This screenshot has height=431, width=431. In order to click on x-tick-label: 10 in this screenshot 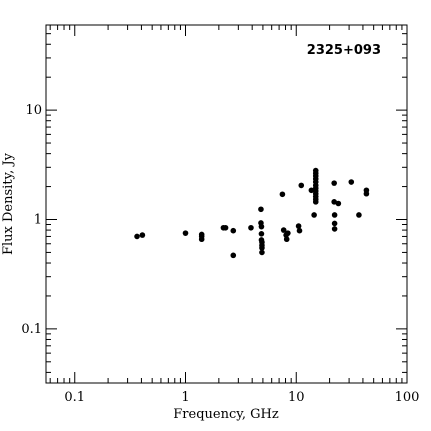, I will do `click(296, 397)`.